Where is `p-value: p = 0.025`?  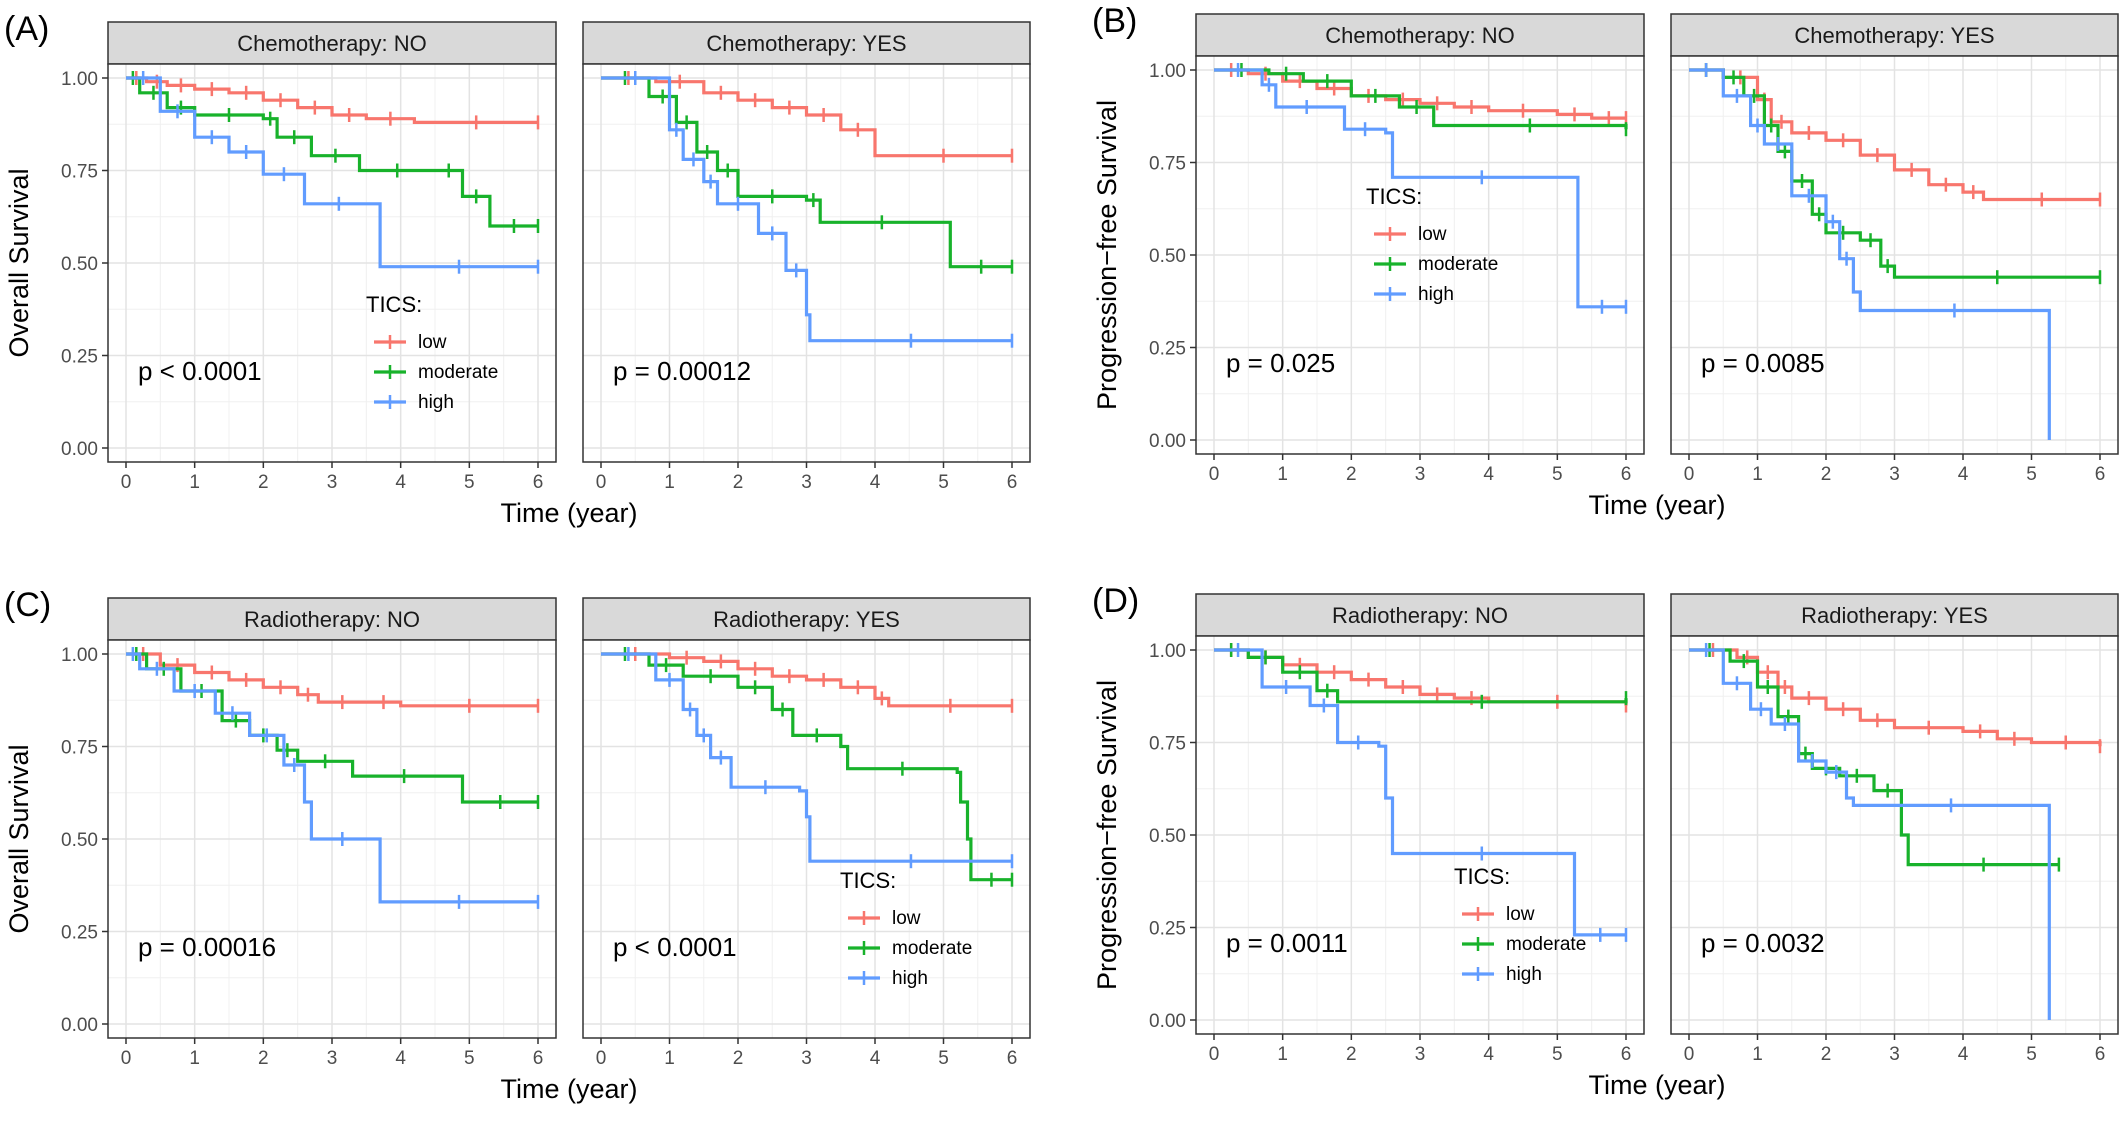 p-value: p = 0.025 is located at coordinates (1280, 363).